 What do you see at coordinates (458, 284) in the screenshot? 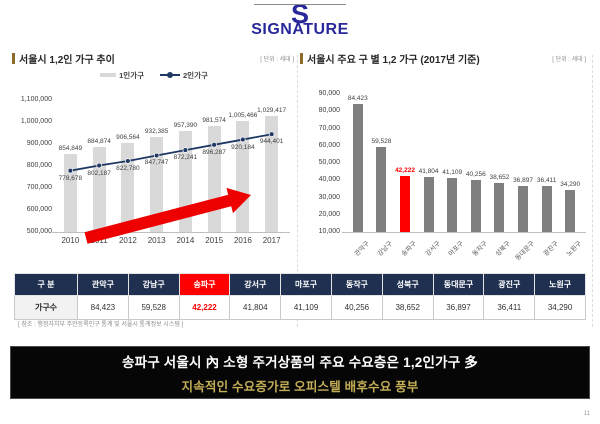
I see `table-header-district: 동대문구` at bounding box center [458, 284].